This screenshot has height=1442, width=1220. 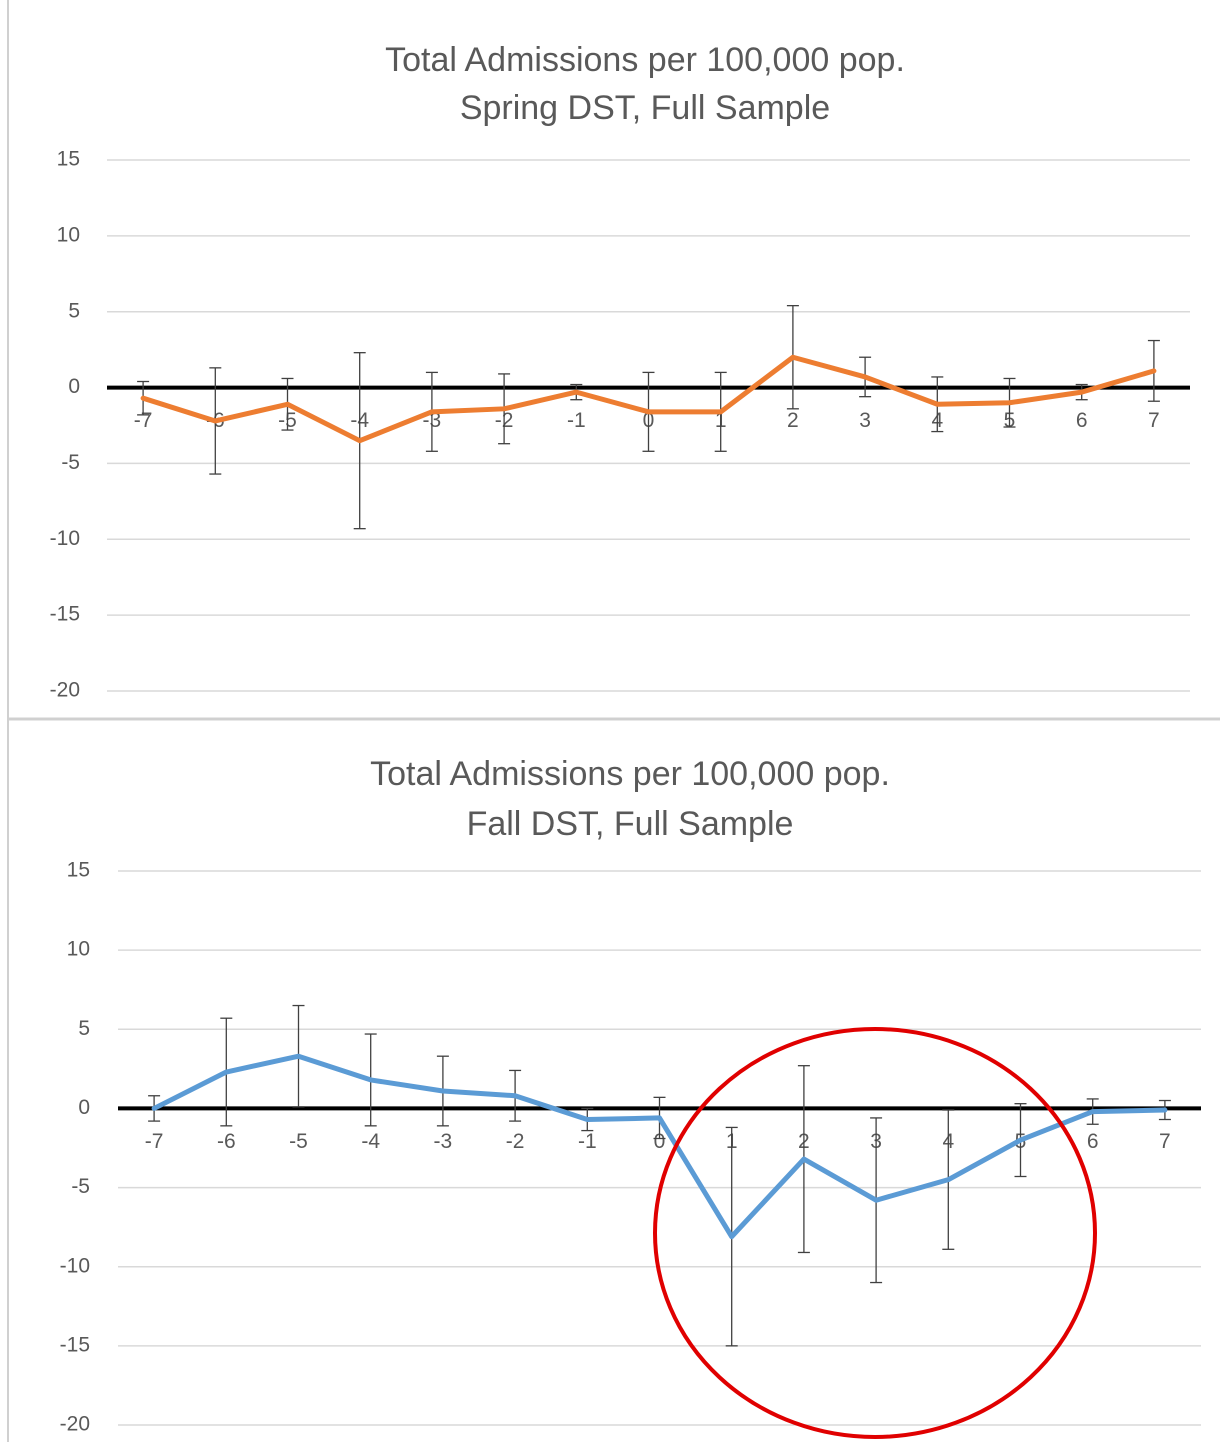 I want to click on chart-subtitle: Fall DST, Full Sample, so click(x=630, y=824).